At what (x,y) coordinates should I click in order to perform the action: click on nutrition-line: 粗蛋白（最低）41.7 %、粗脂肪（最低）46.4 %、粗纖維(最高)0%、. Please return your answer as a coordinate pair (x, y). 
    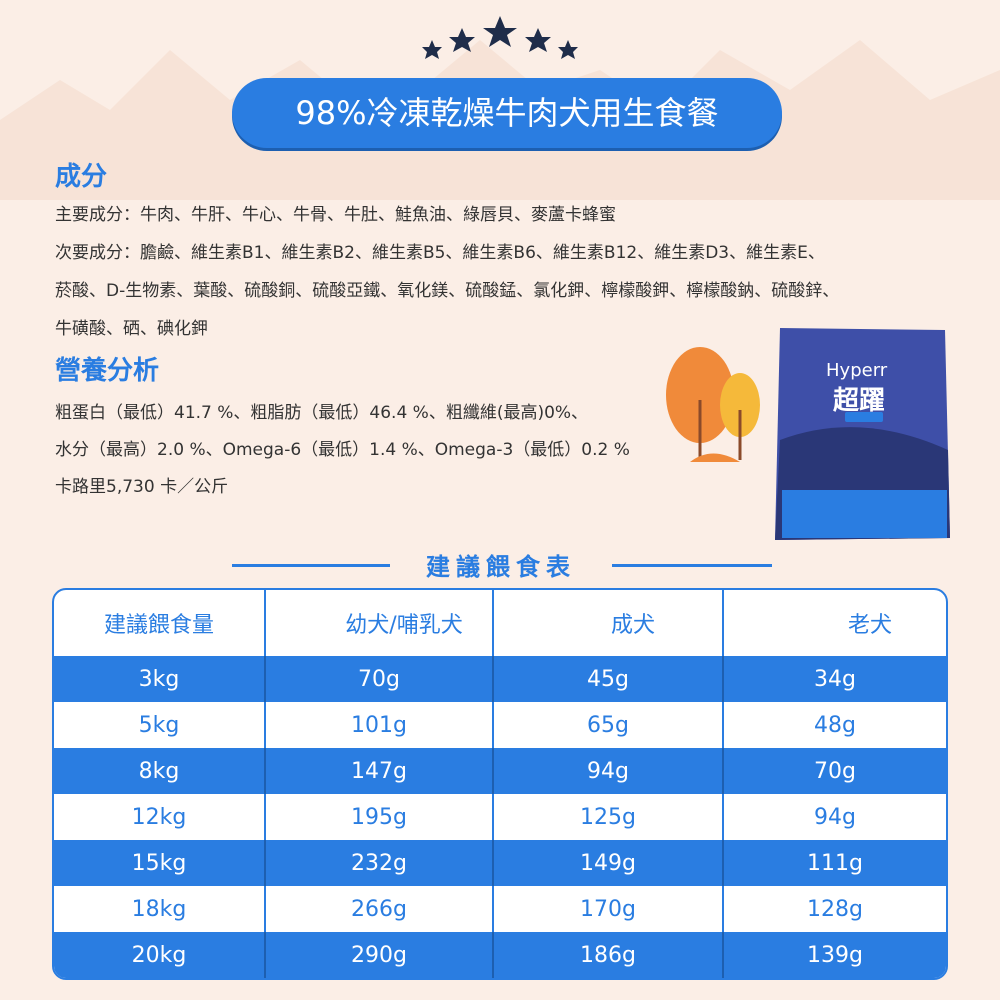
    Looking at the image, I should click on (322, 413).